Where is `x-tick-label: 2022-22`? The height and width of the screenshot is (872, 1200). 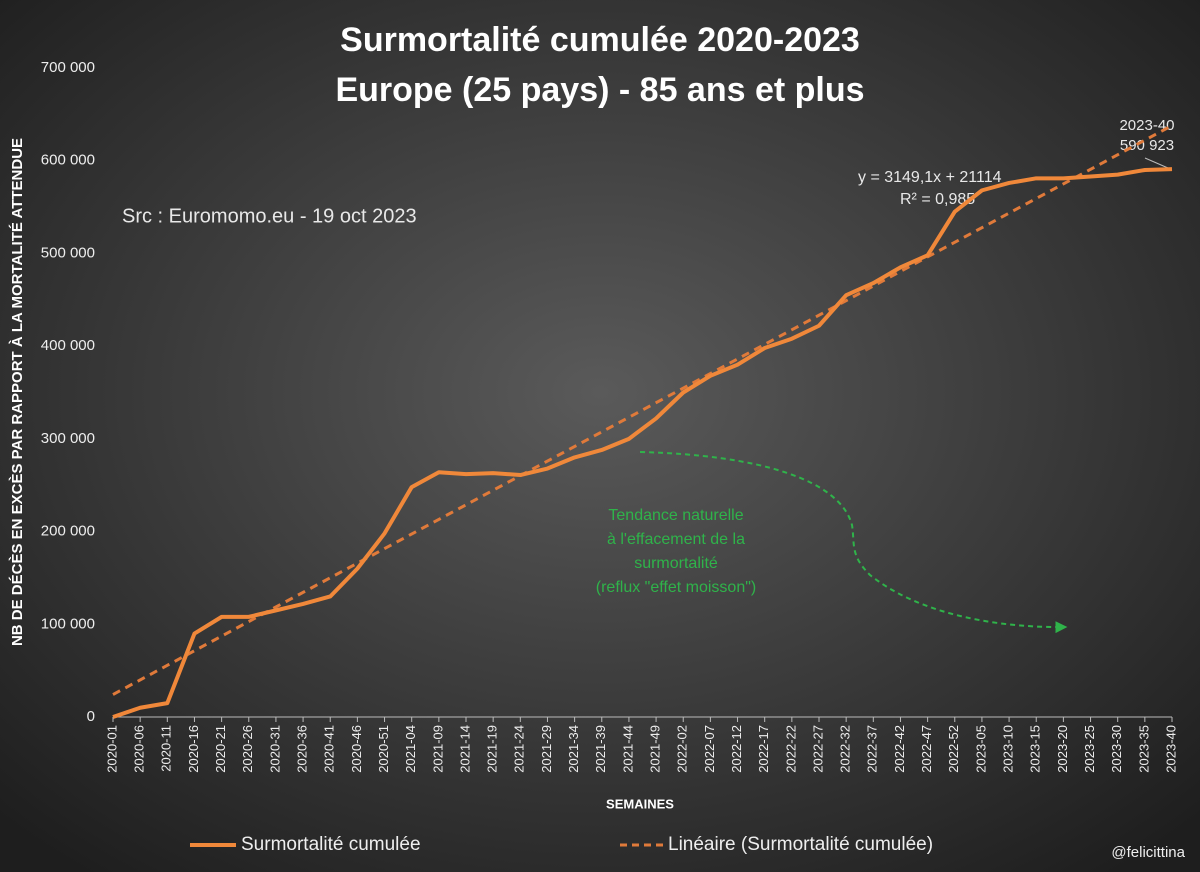
x-tick-label: 2022-22 is located at coordinates (790, 749).